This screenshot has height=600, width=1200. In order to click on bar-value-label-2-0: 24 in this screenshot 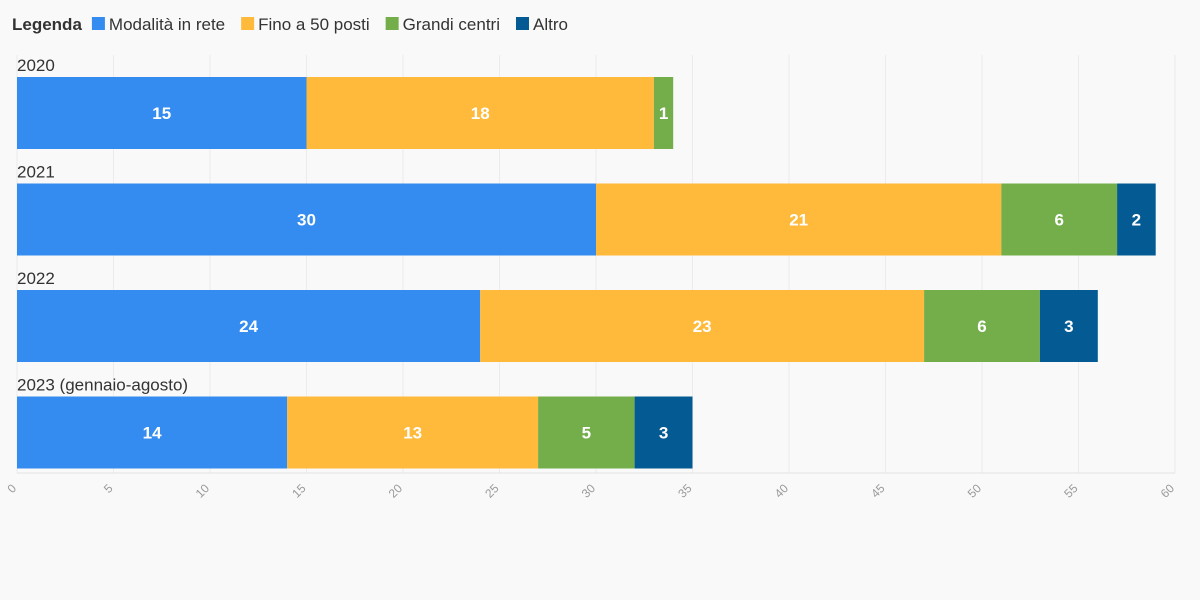, I will do `click(248, 326)`.